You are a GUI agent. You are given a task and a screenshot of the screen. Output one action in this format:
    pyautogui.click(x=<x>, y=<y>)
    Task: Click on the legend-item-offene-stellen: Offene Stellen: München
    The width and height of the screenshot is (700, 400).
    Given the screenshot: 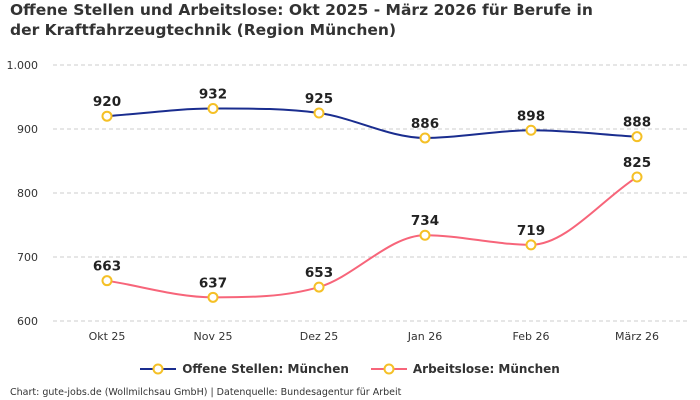 What is the action you would take?
    pyautogui.click(x=244, y=369)
    